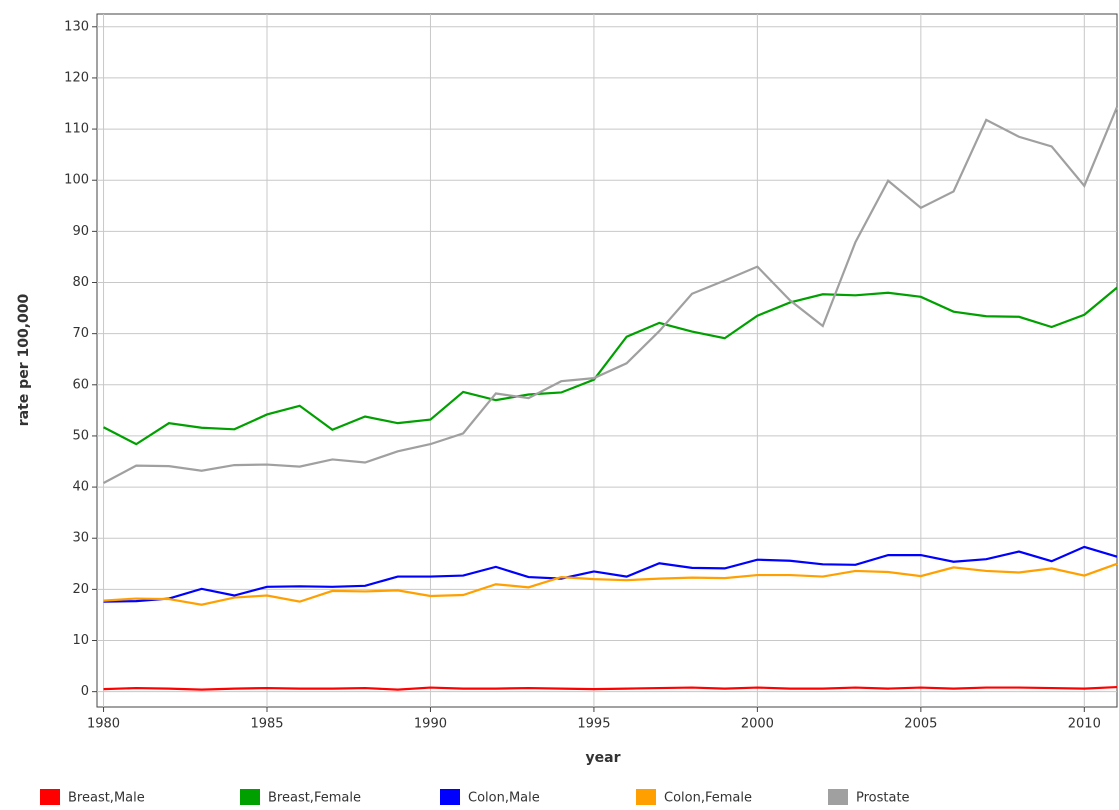 This screenshot has width=1119, height=810. Describe the element at coordinates (603, 758) in the screenshot. I see `x-axis-label: year` at that location.